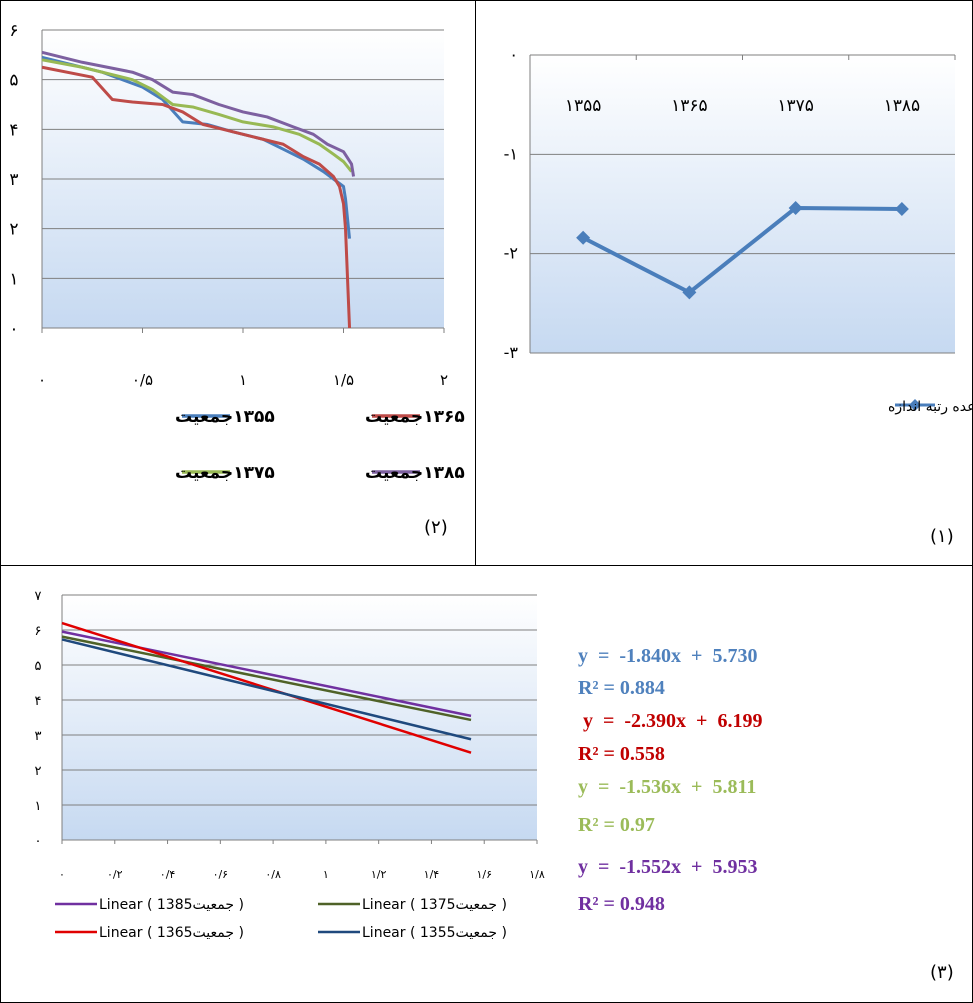 The image size is (973, 1003). Describe the element at coordinates (38, 771) in the screenshot. I see `chart3-ytick-label: ۲` at that location.